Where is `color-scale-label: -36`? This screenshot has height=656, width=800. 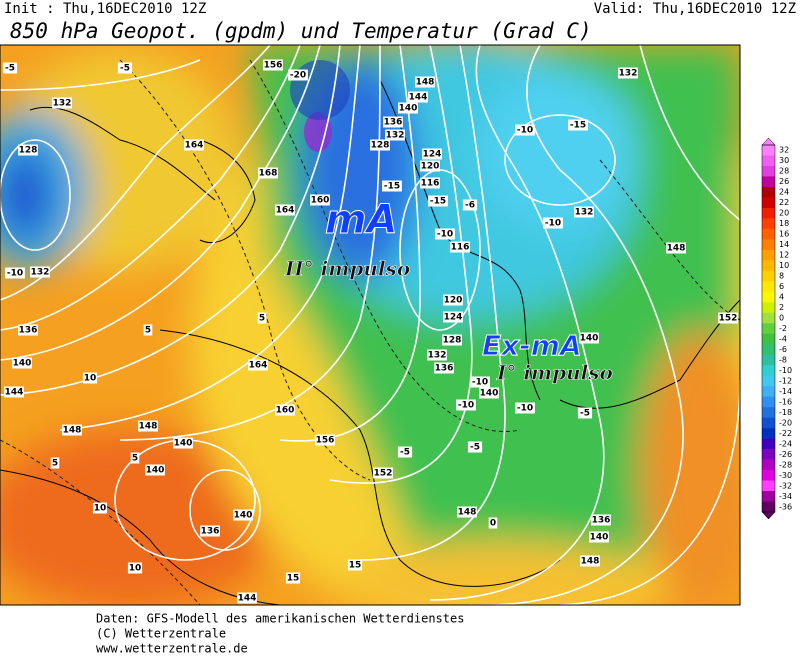 color-scale-label: -36 is located at coordinates (785, 506).